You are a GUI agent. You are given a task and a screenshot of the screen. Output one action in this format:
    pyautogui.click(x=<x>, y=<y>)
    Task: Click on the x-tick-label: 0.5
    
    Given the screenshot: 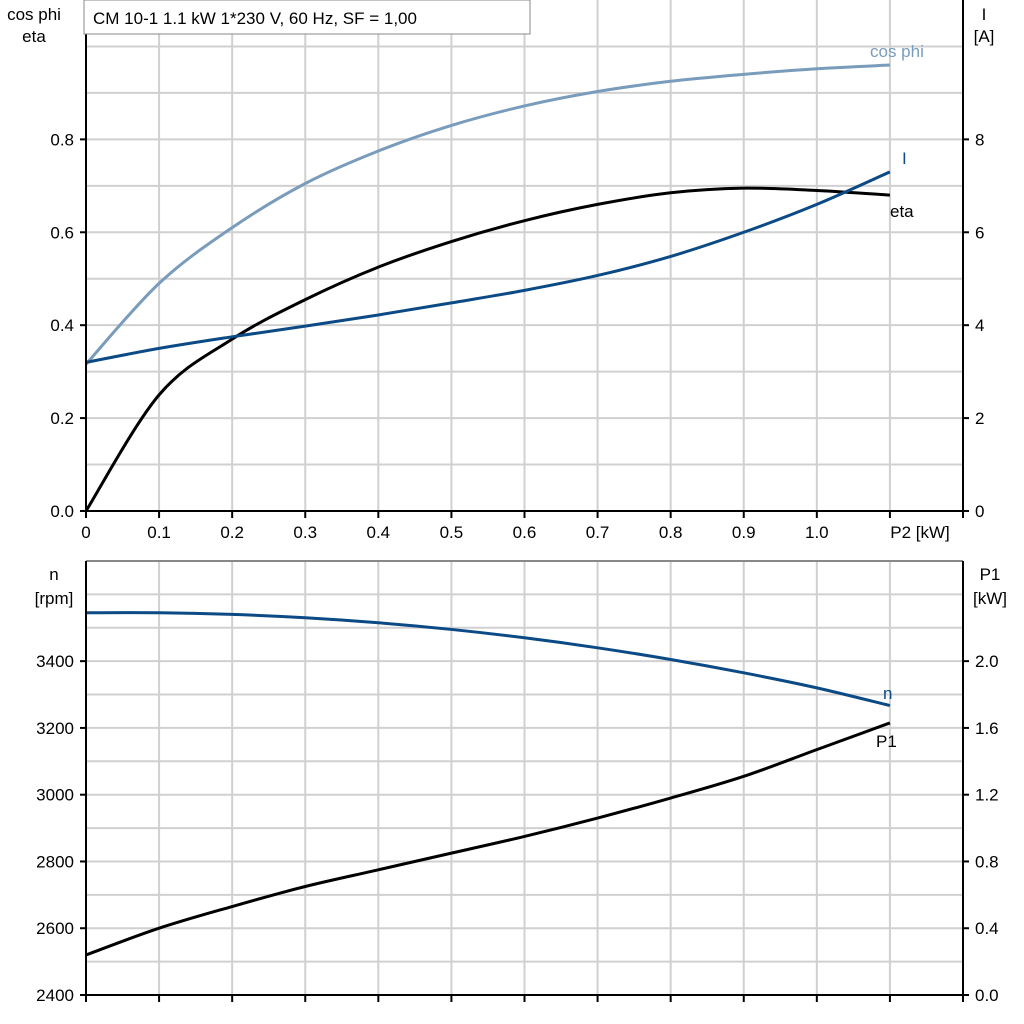 What is the action you would take?
    pyautogui.click(x=452, y=532)
    